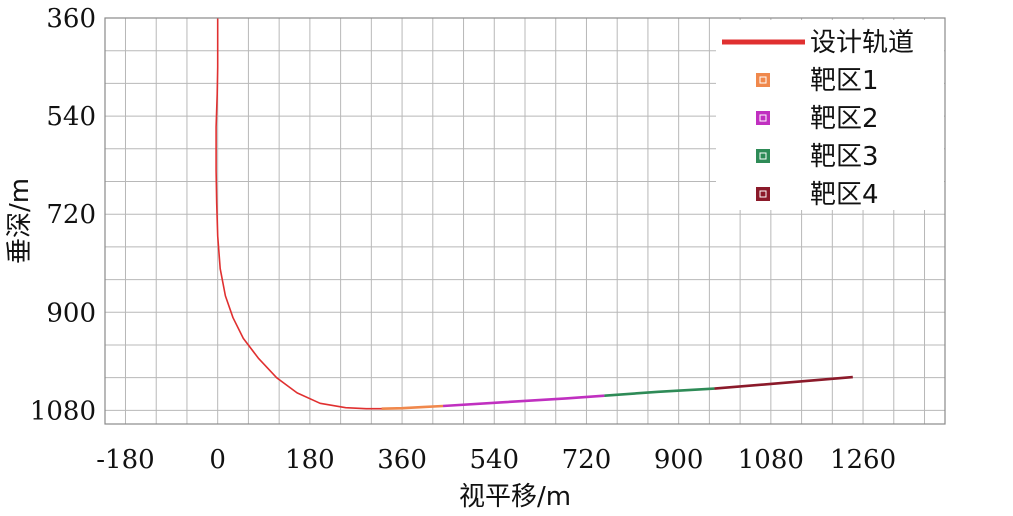 The image size is (1013, 516). Describe the element at coordinates (844, 157) in the screenshot. I see `legend-label: 靶区3` at that location.